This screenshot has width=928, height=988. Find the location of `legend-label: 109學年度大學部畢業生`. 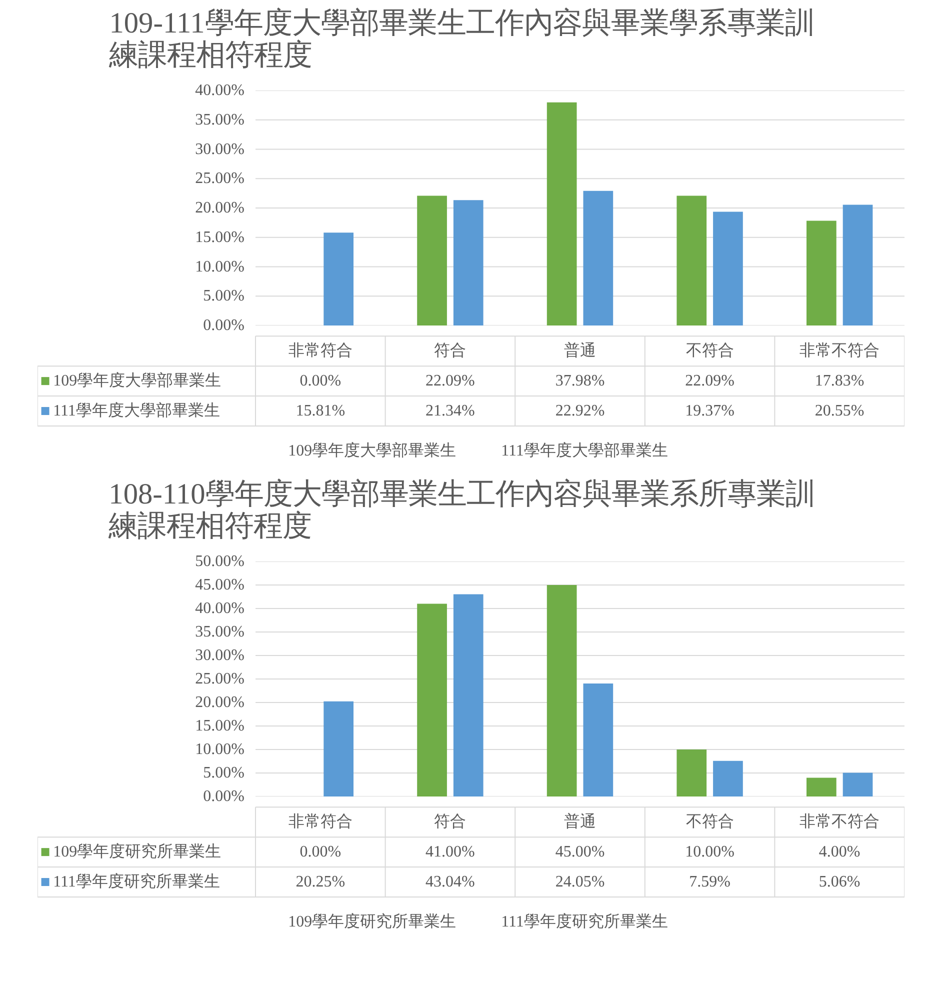

legend-label: 109學年度大學部畢業生 is located at coordinates (137, 381).